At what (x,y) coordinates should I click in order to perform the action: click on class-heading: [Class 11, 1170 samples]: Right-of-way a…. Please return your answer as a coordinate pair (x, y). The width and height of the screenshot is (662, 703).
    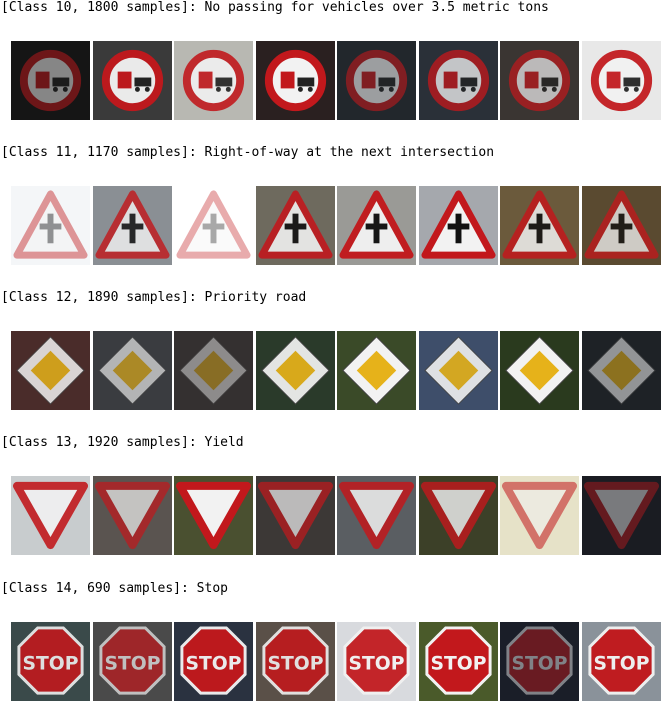
    Looking at the image, I should click on (248, 152).